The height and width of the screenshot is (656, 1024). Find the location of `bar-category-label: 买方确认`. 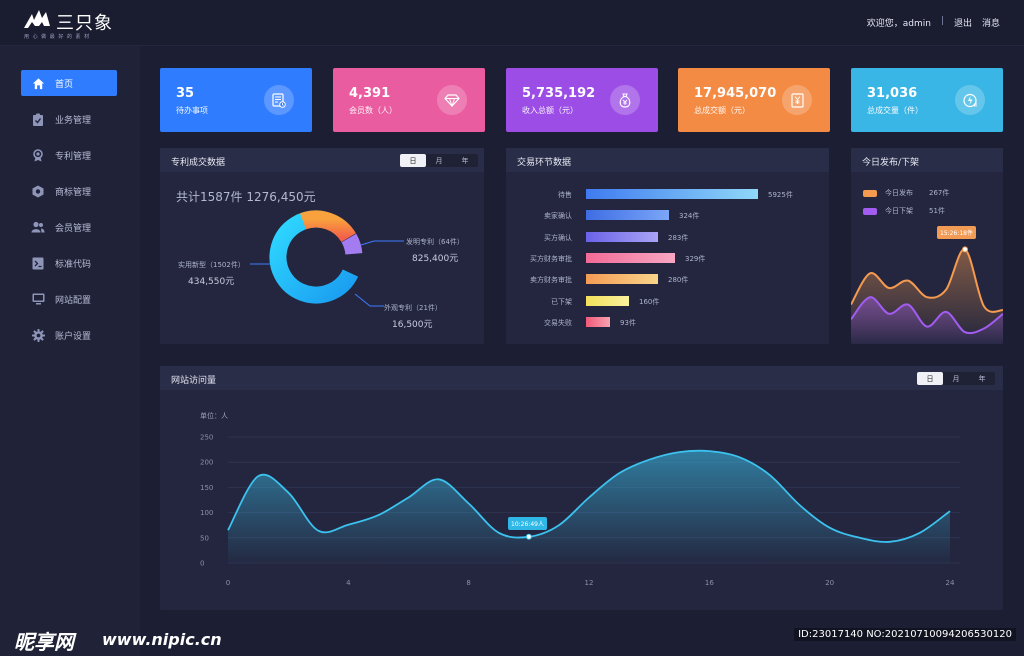

bar-category-label: 买方确认 is located at coordinates (558, 237).